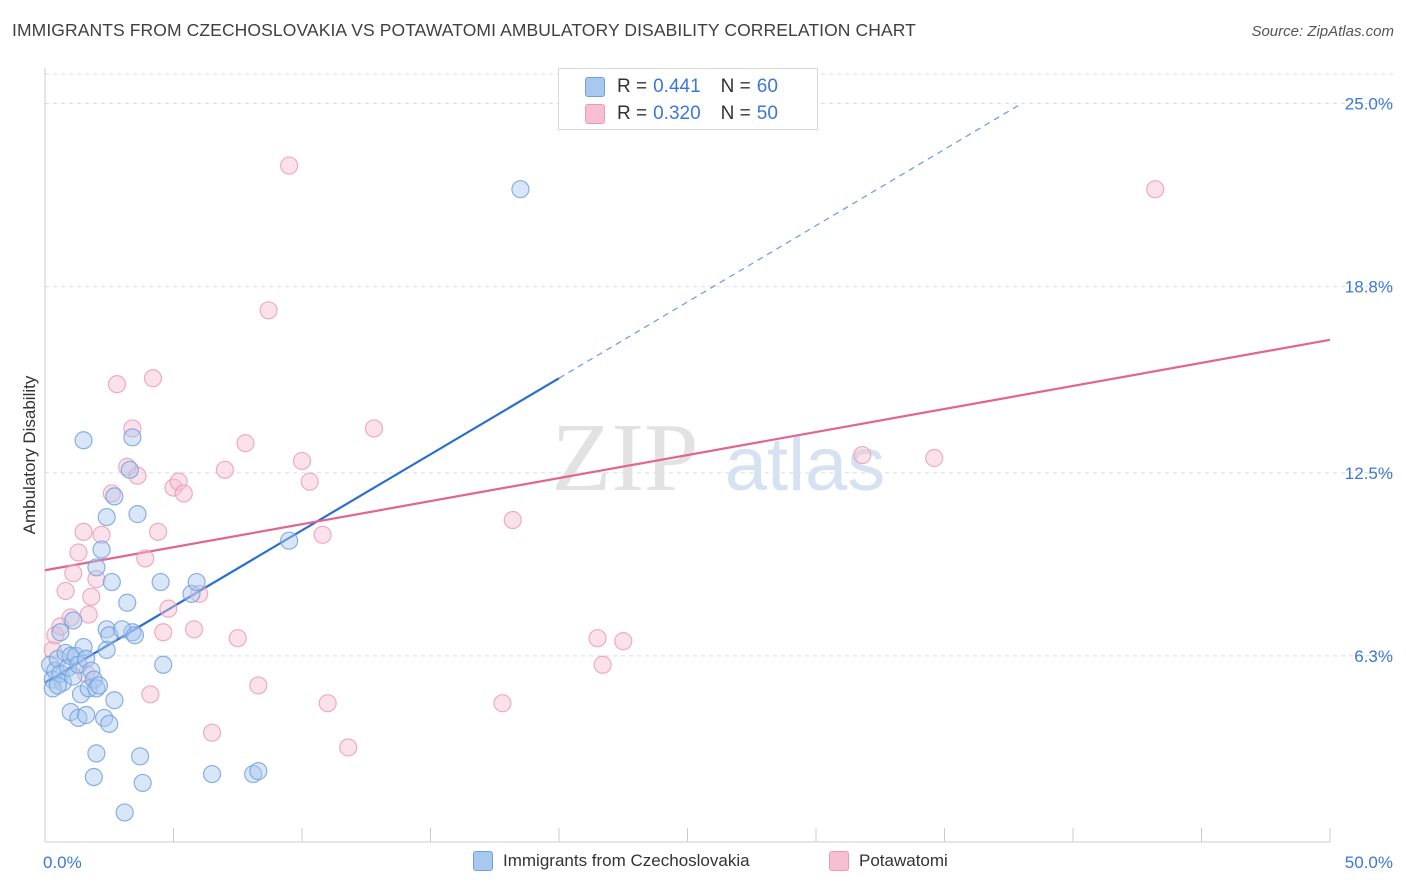  Describe the element at coordinates (1373, 656) in the screenshot. I see `y-tick-label: 6.3%` at that location.